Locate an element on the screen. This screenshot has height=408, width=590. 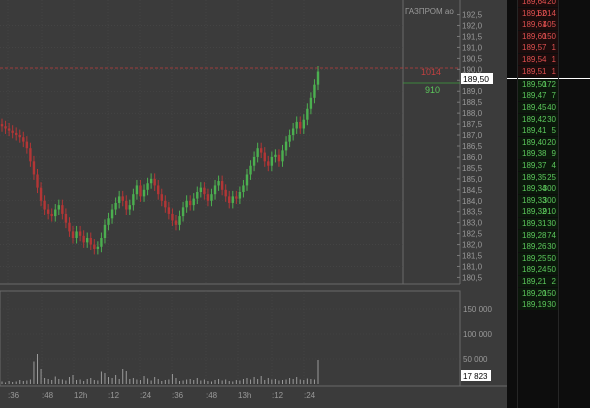
bid-row: 189,35 25 is located at coordinates (548, 177).